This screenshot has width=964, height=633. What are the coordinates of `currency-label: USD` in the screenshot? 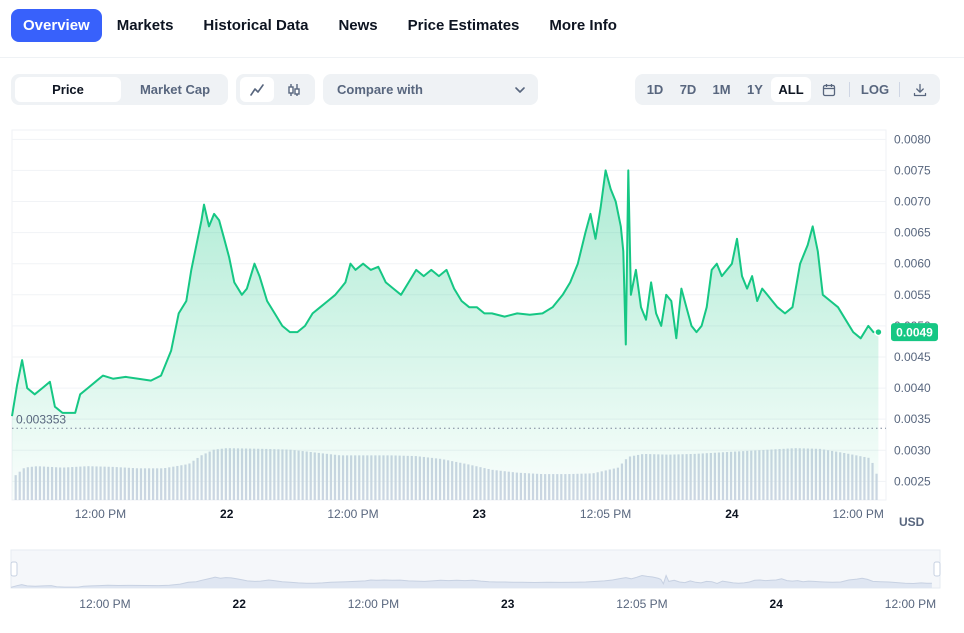 It's located at (912, 522).